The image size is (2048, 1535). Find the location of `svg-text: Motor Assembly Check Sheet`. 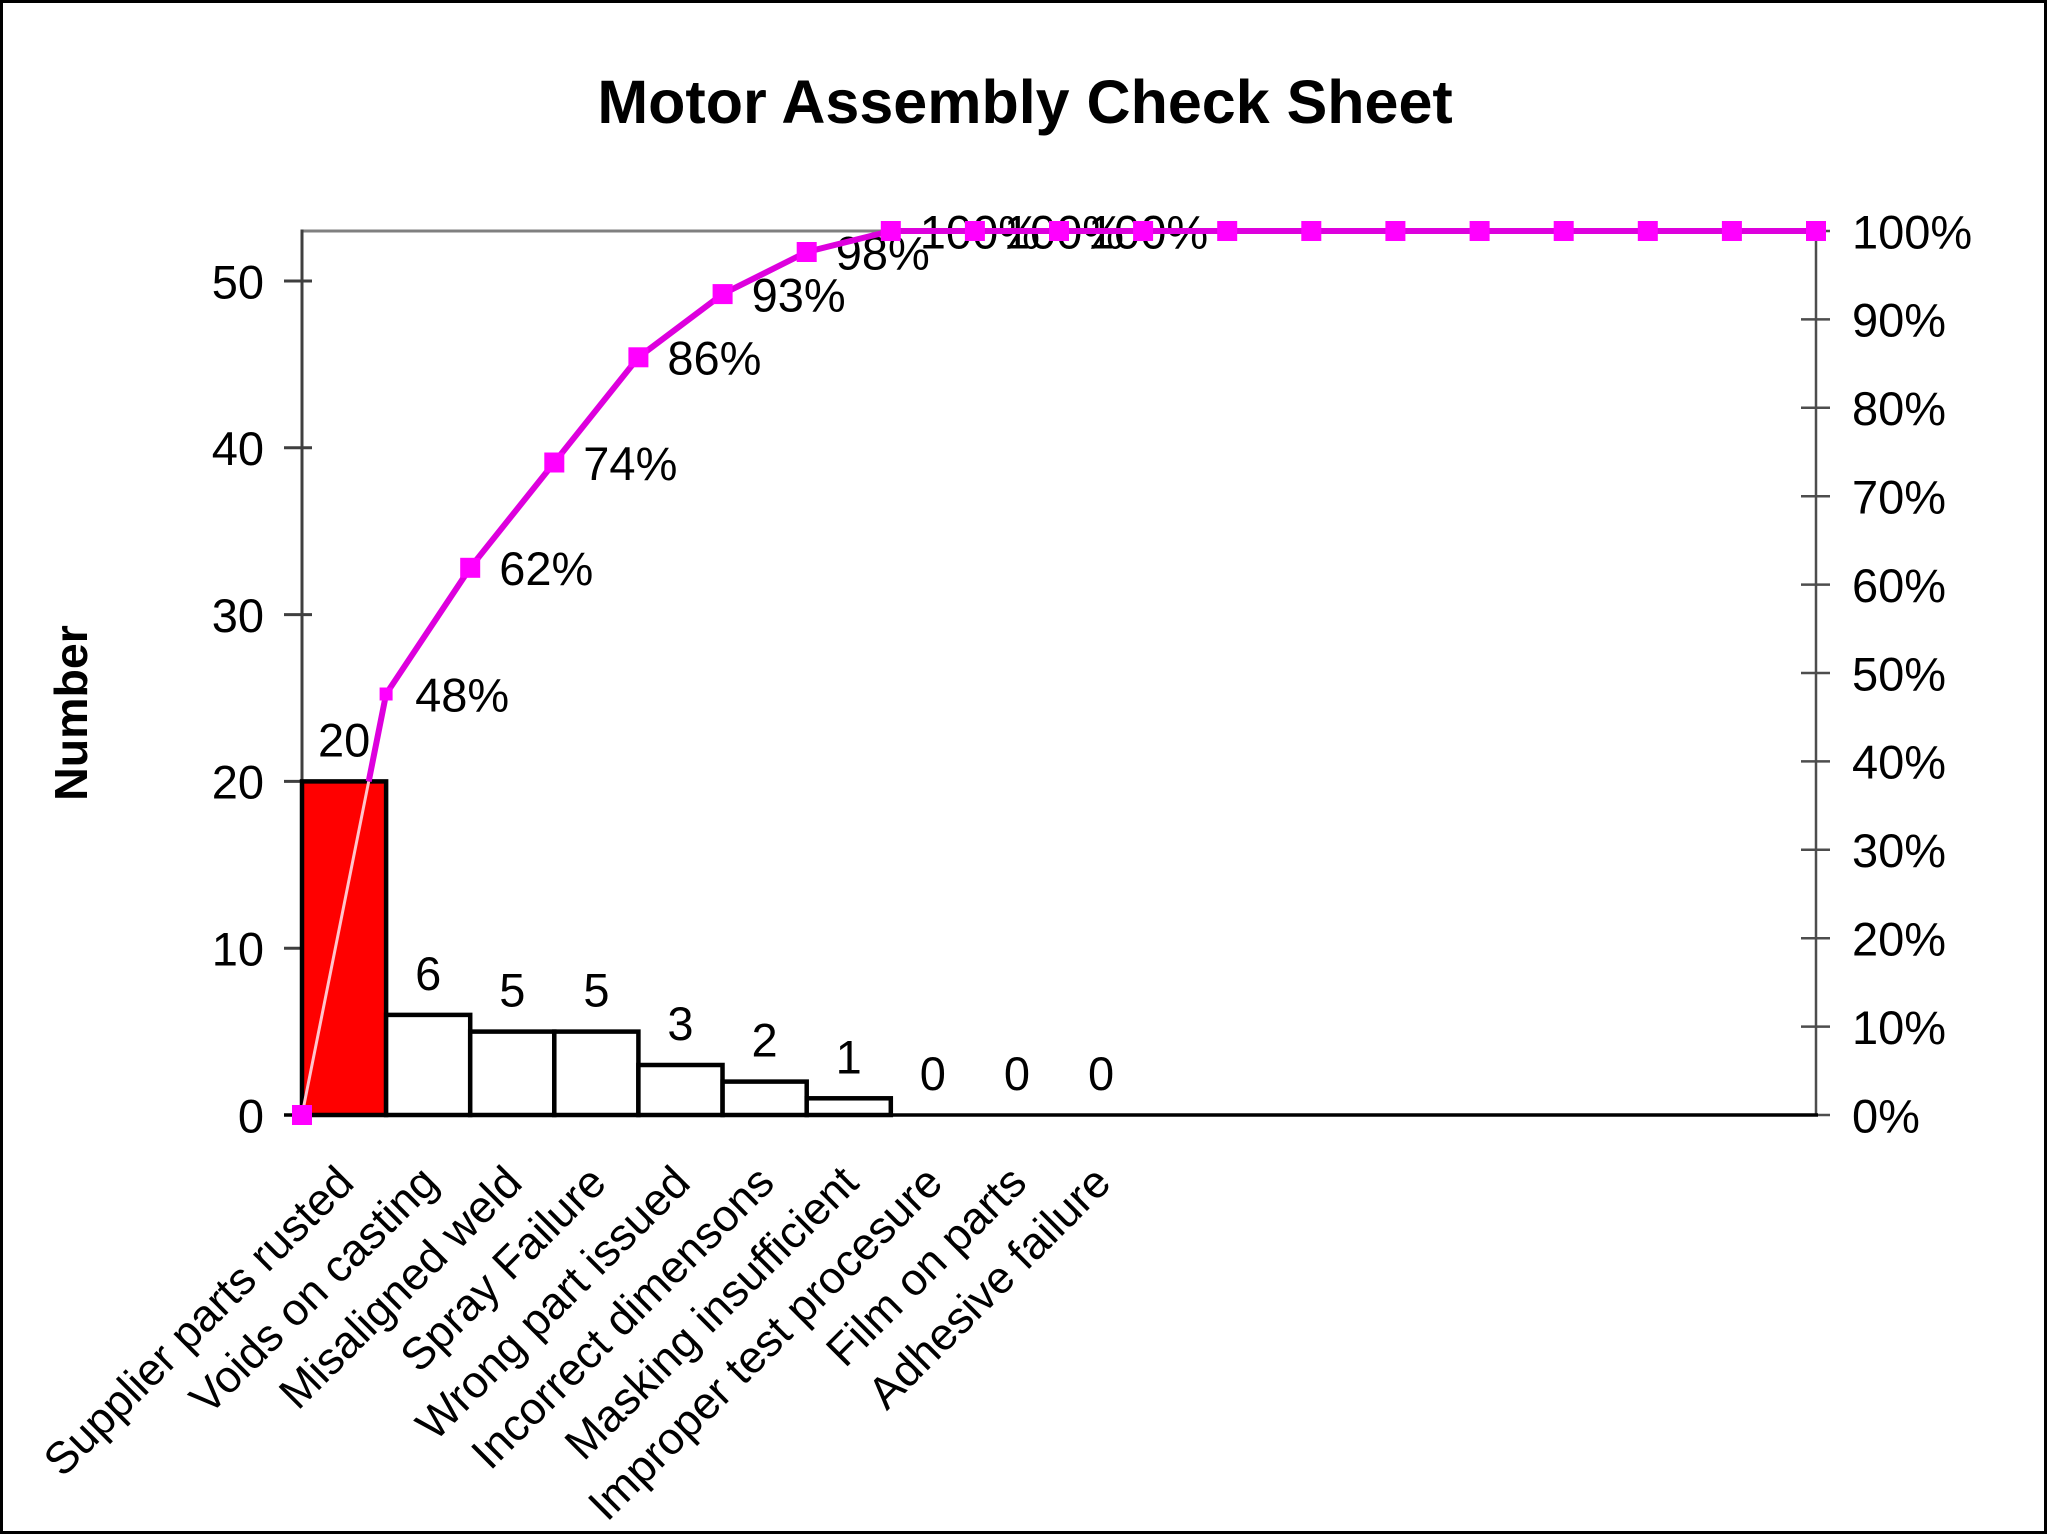

svg-text: Motor Assembly Check Sheet is located at coordinates (1024, 102).